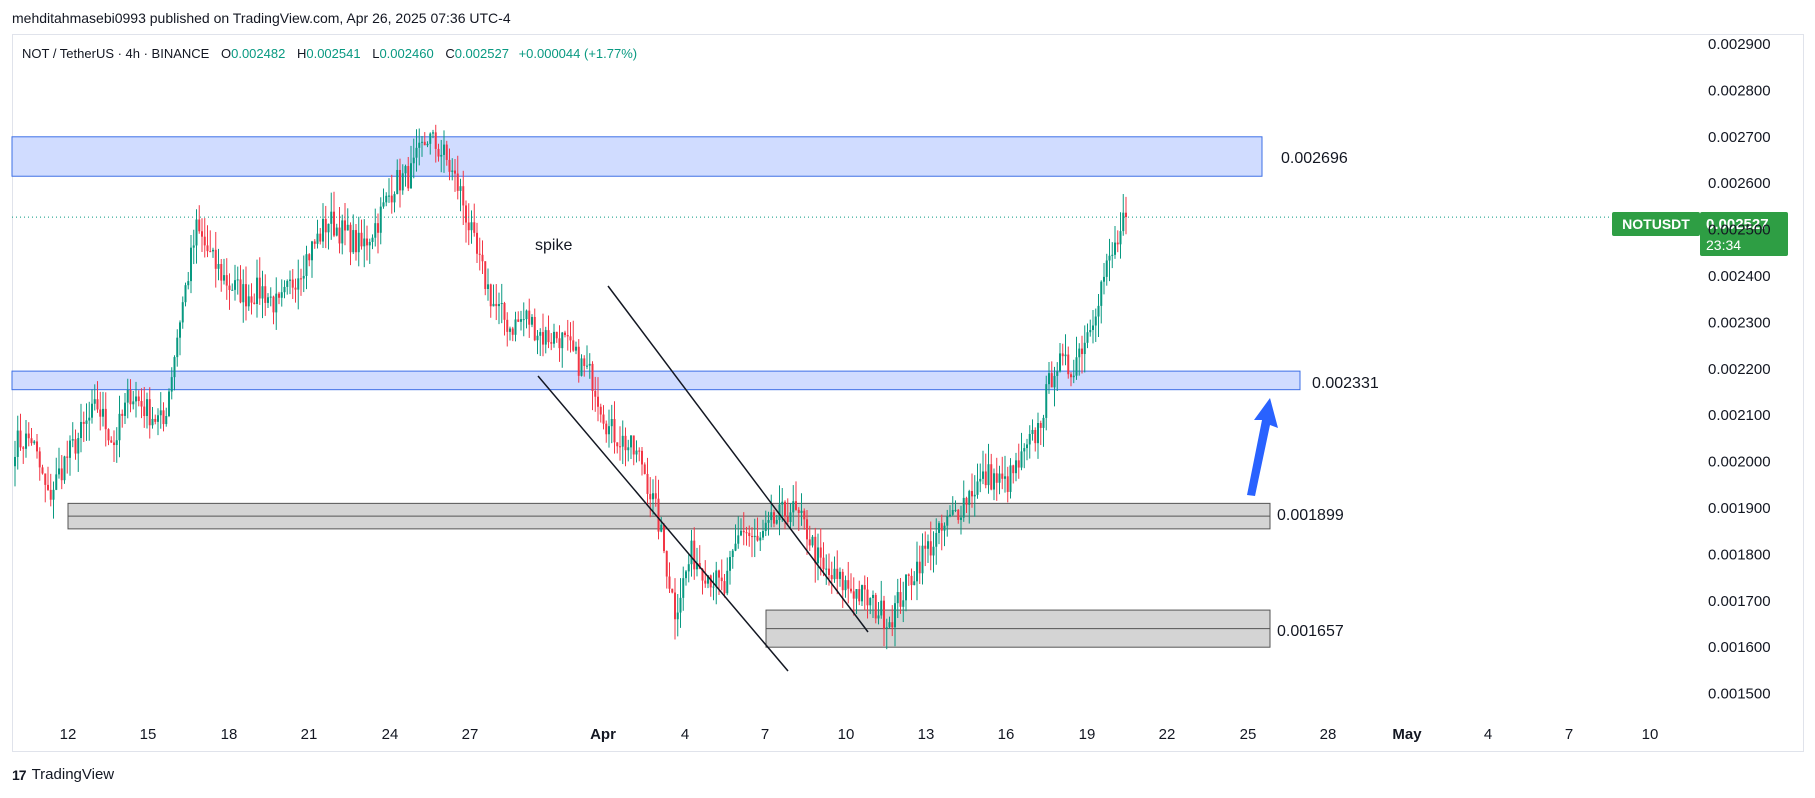 This screenshot has height=798, width=1815. I want to click on channel-upper-line, so click(738, 459).